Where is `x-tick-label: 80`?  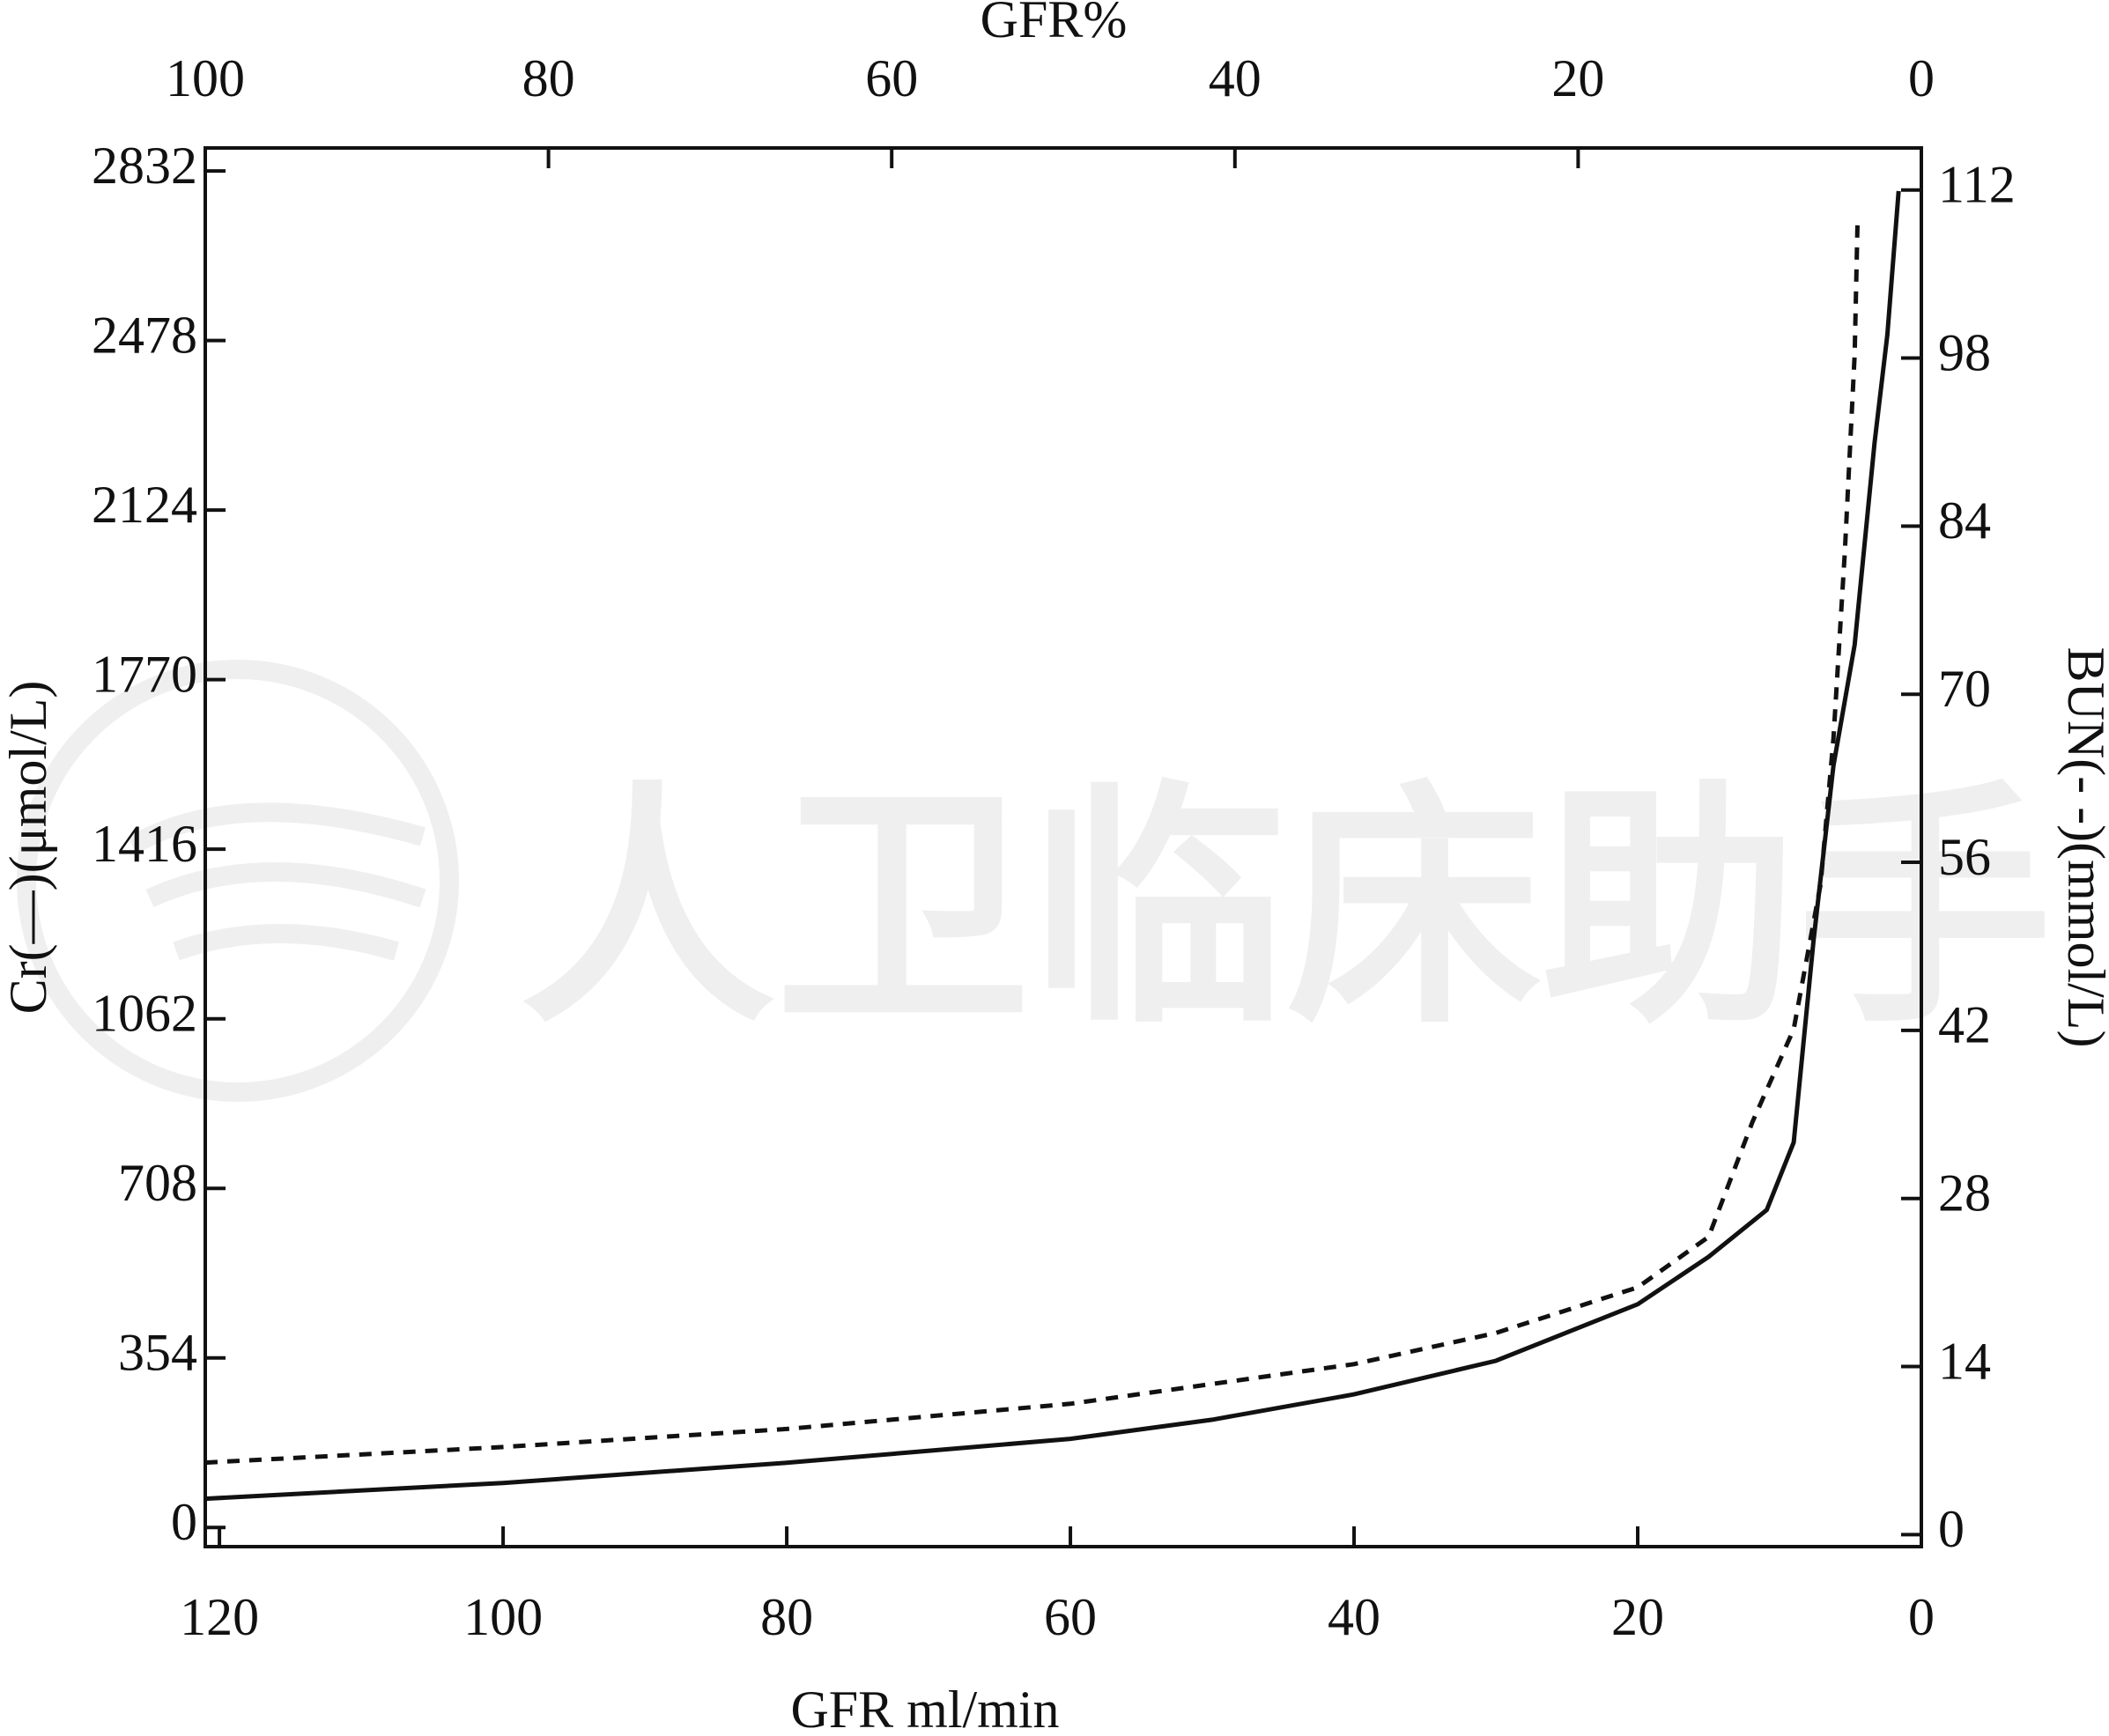 x-tick-label: 80 is located at coordinates (786, 1617).